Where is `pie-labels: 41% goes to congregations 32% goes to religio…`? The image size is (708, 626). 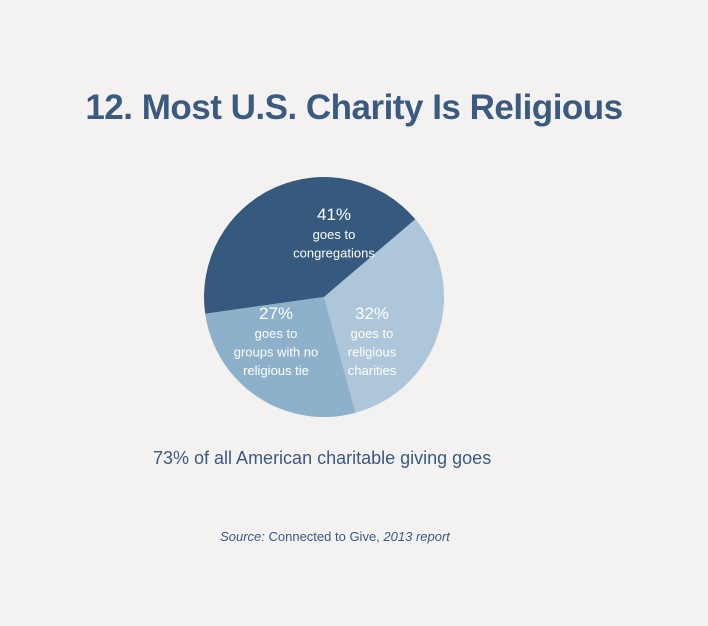
pie-labels: 41% goes to congregations 32% goes to religio… is located at coordinates (315, 291).